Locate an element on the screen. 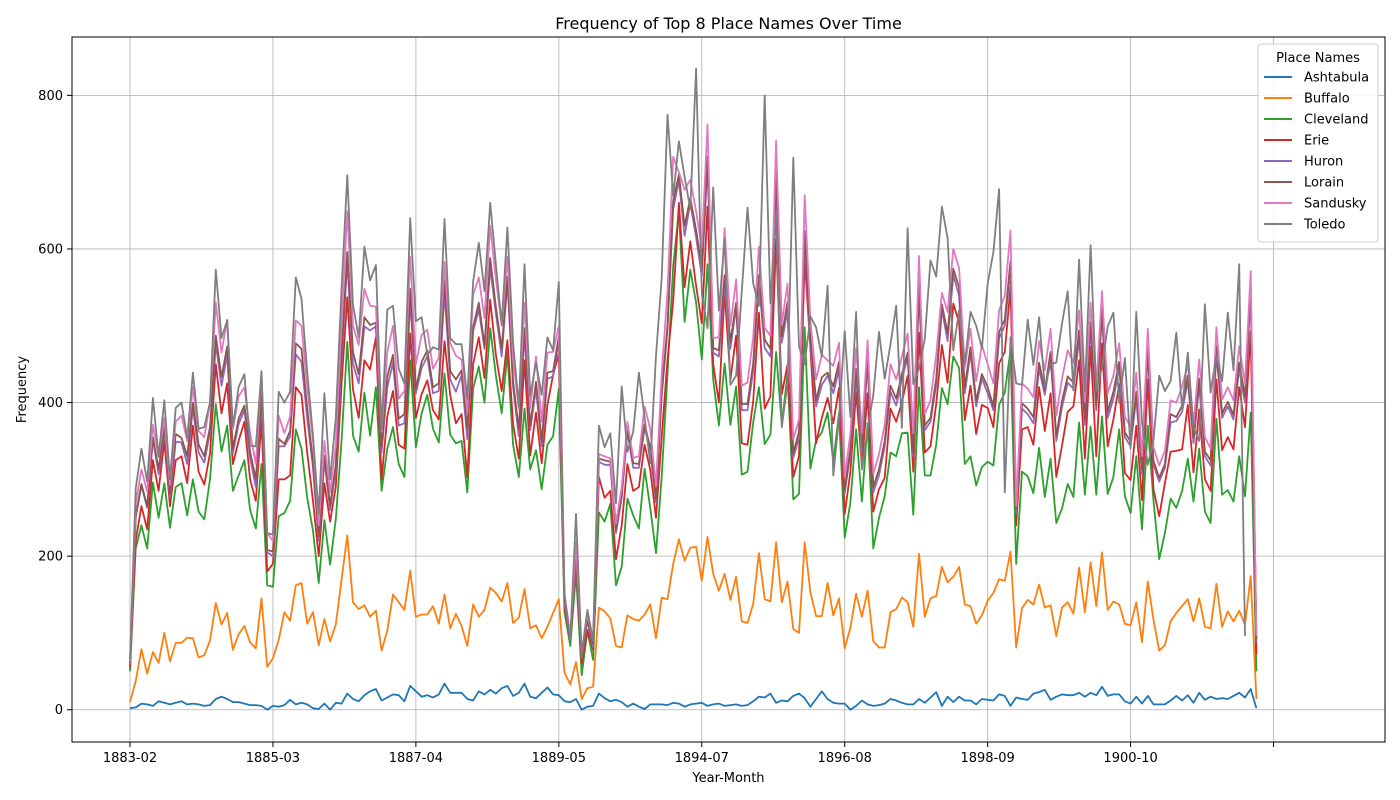 The height and width of the screenshot is (800, 1400). legend-label: Ashtabula is located at coordinates (1336, 78).